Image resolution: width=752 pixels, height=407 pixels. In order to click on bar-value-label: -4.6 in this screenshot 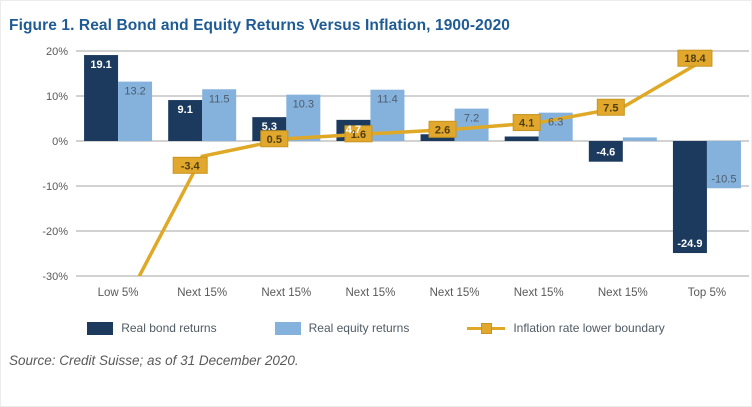, I will do `click(605, 153)`.